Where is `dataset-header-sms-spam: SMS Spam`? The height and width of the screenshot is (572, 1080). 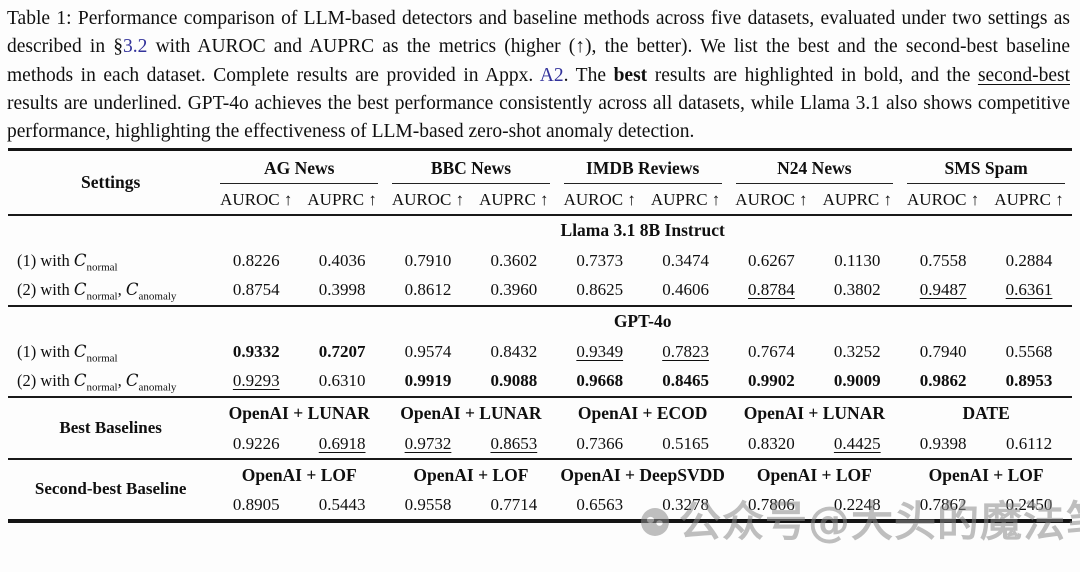
dataset-header-sms-spam: SMS Spam is located at coordinates (986, 168).